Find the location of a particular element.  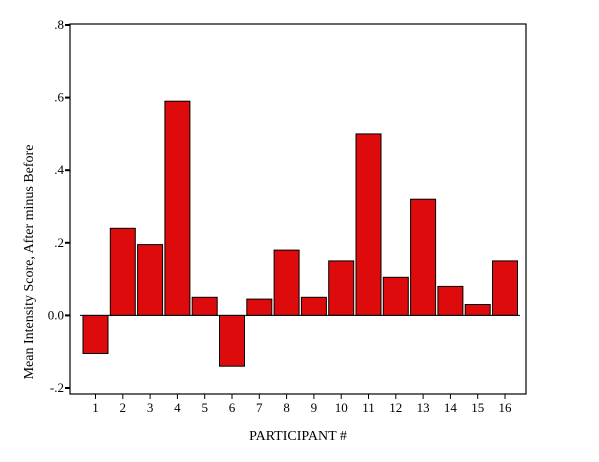

x-tick-label: 12 is located at coordinates (395, 407).